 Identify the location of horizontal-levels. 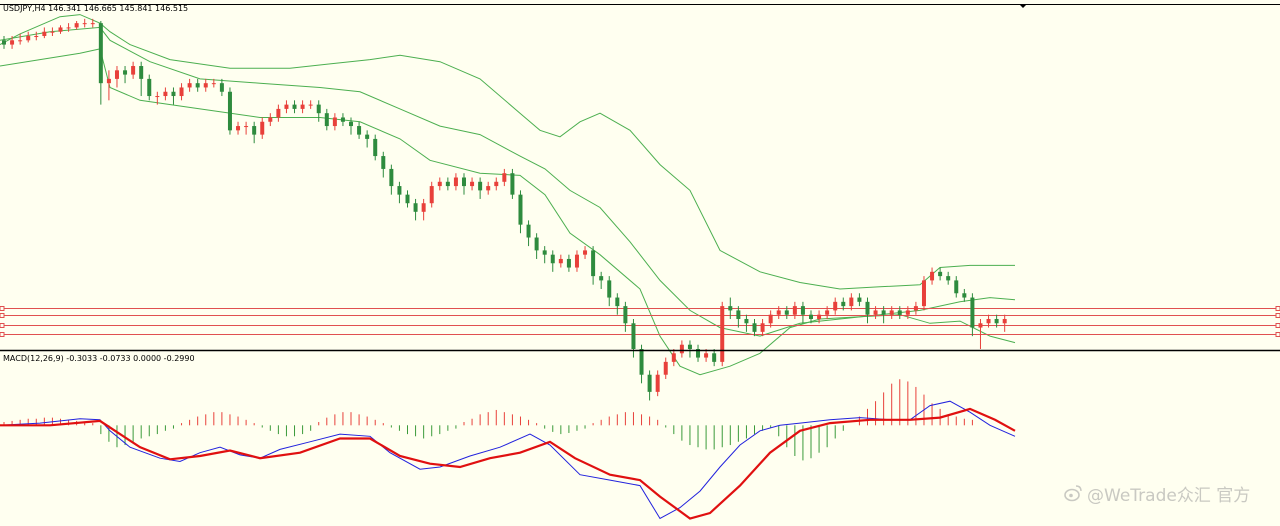
(640, 321).